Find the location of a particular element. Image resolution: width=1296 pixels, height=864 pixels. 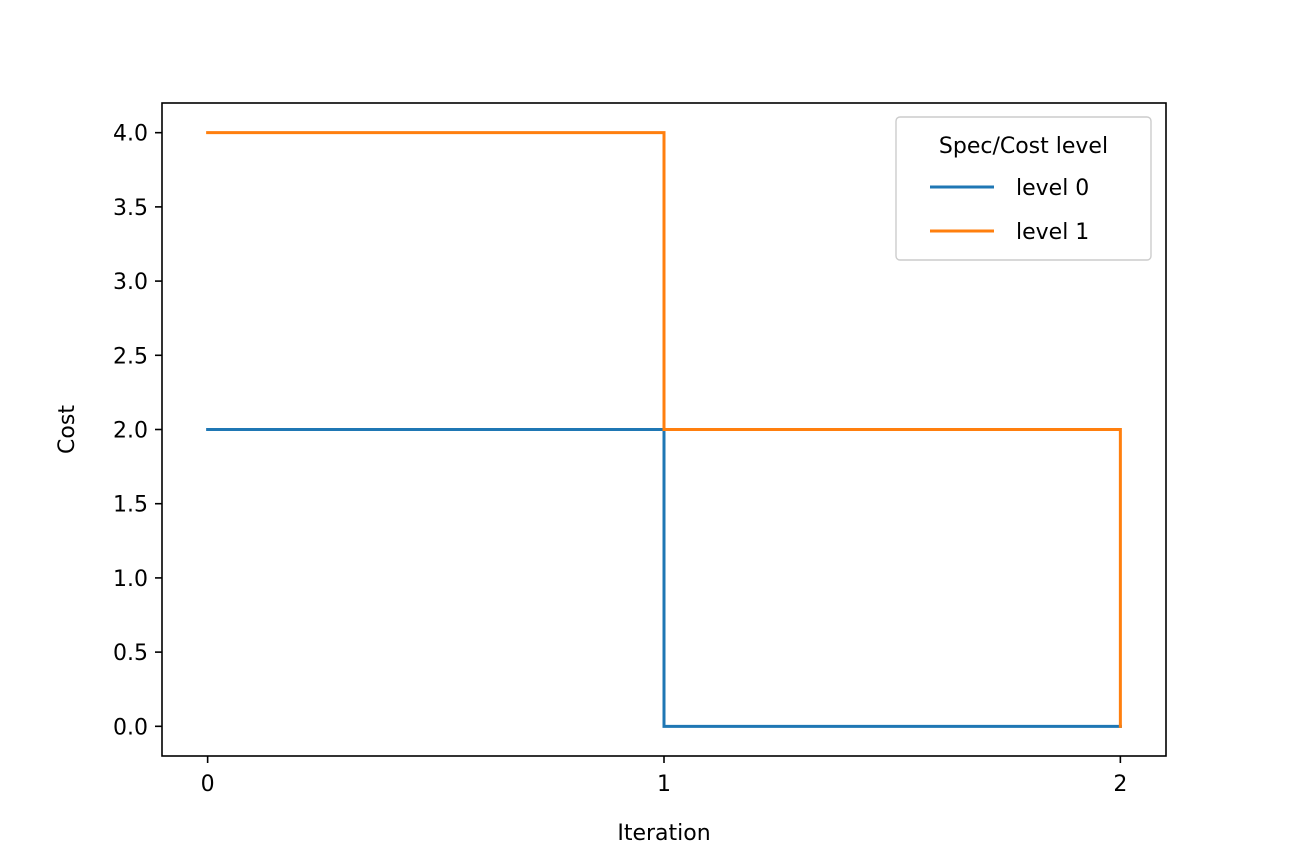

x-tick-label: 0 is located at coordinates (208, 784).